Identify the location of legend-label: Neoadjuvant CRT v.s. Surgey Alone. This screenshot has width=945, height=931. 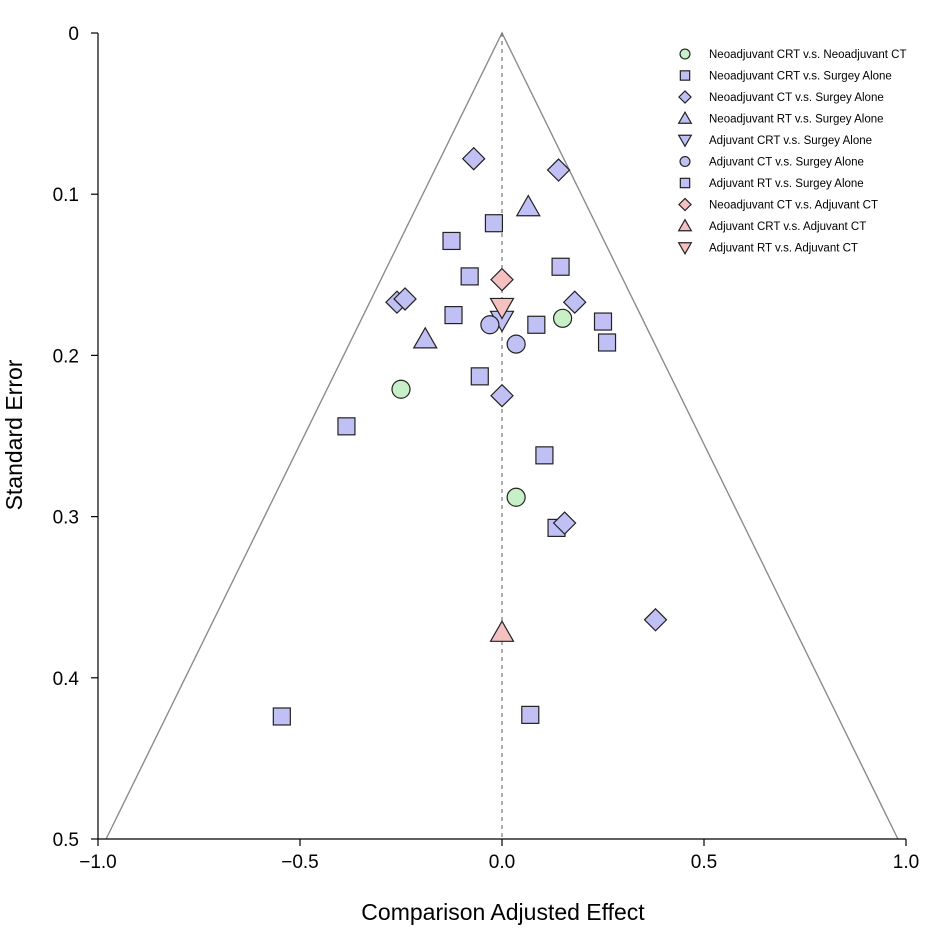
(800, 77).